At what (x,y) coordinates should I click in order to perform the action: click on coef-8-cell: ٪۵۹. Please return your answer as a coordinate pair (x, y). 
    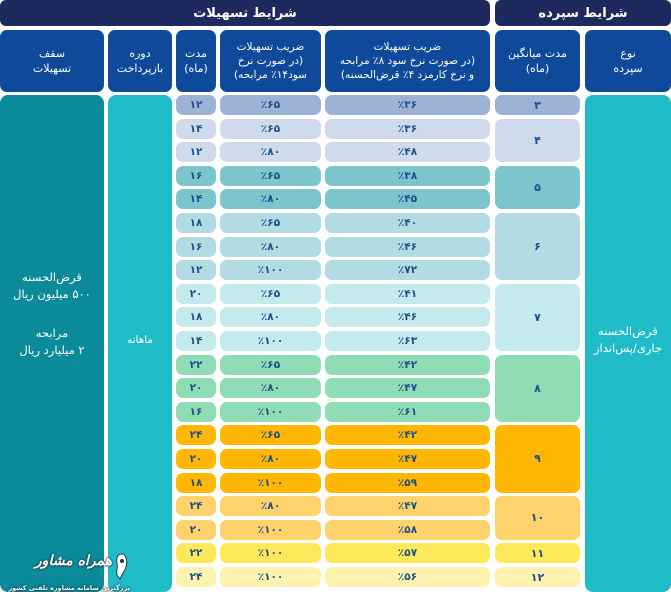
    Looking at the image, I should click on (407, 482).